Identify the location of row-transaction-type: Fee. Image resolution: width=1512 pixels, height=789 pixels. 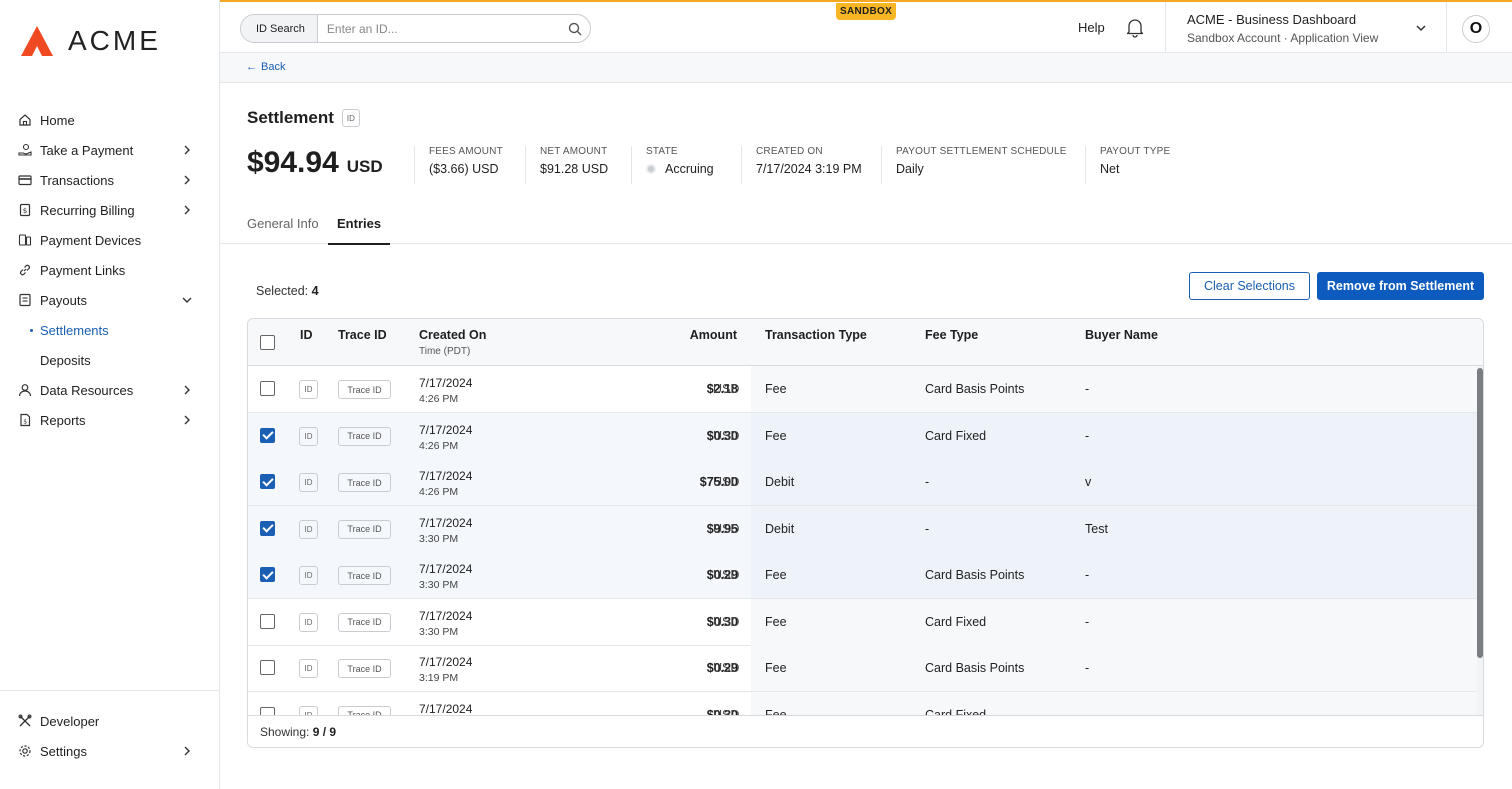
(776, 435).